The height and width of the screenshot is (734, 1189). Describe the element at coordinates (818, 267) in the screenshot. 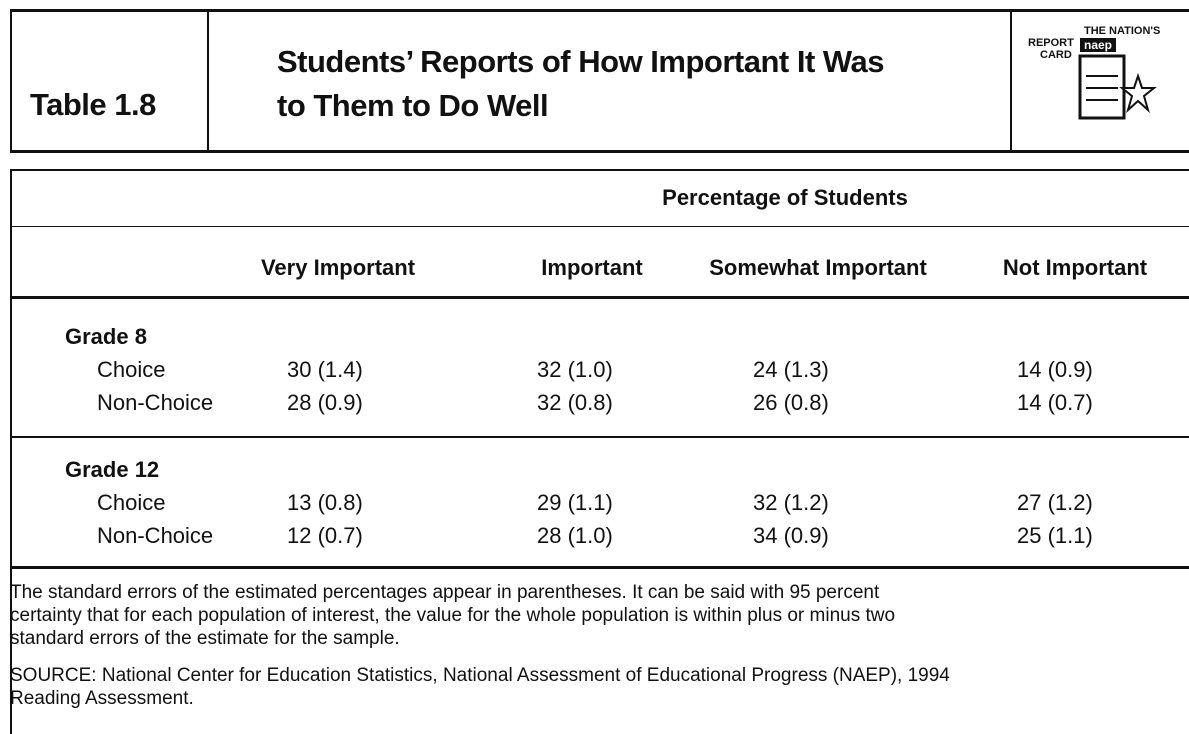

I see `column-header: Somewhat Important` at that location.